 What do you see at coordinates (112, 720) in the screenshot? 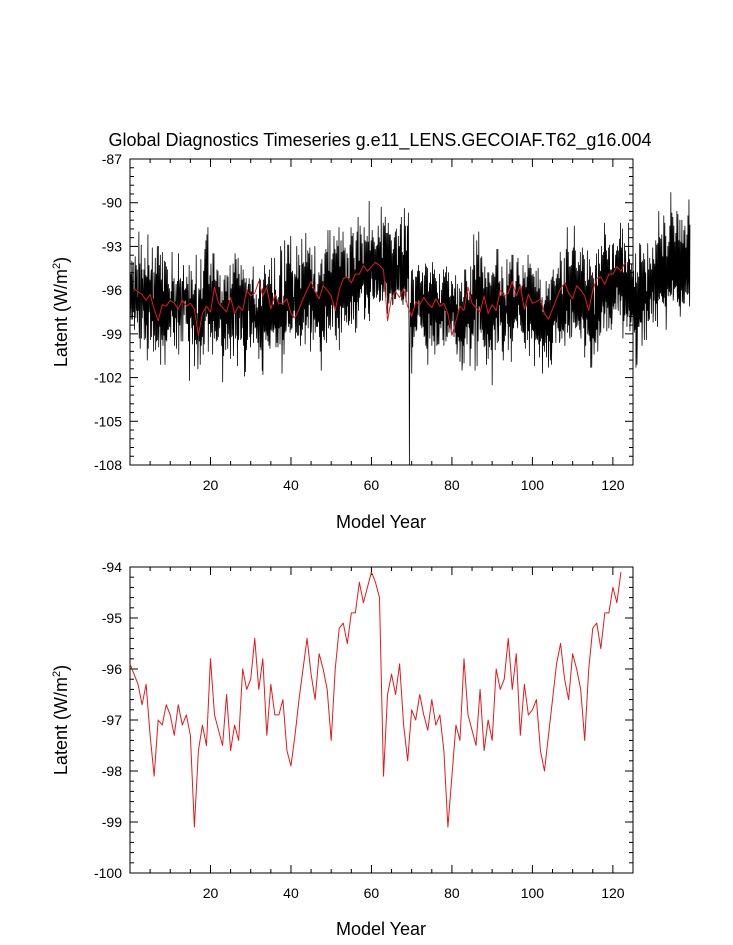
I see `y-tick-label: -97` at bounding box center [112, 720].